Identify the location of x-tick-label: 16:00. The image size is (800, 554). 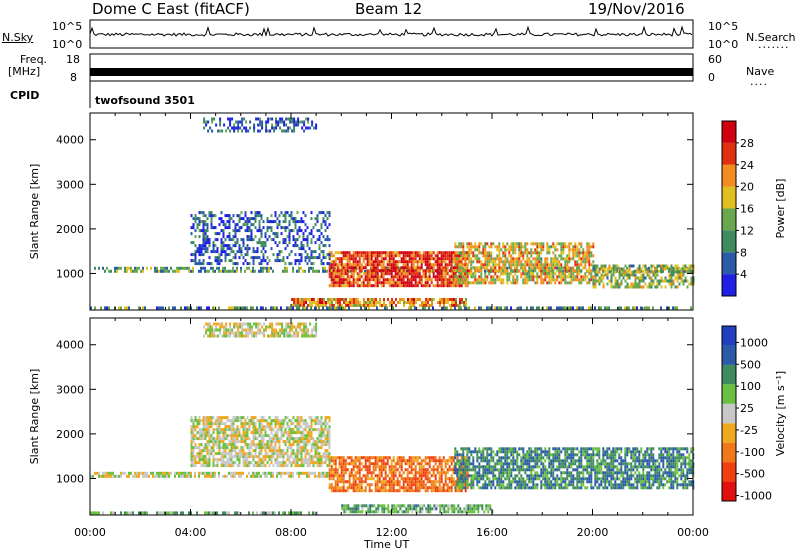
(492, 532).